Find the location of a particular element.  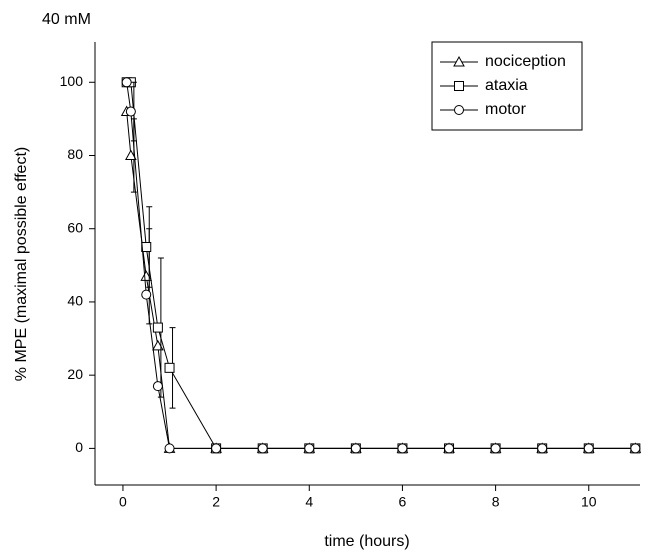

x-tick-label: 10 is located at coordinates (589, 502).